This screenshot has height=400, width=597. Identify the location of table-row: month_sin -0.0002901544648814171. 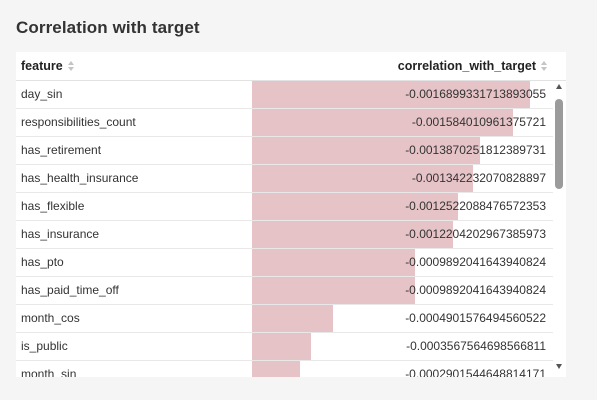
(284, 369).